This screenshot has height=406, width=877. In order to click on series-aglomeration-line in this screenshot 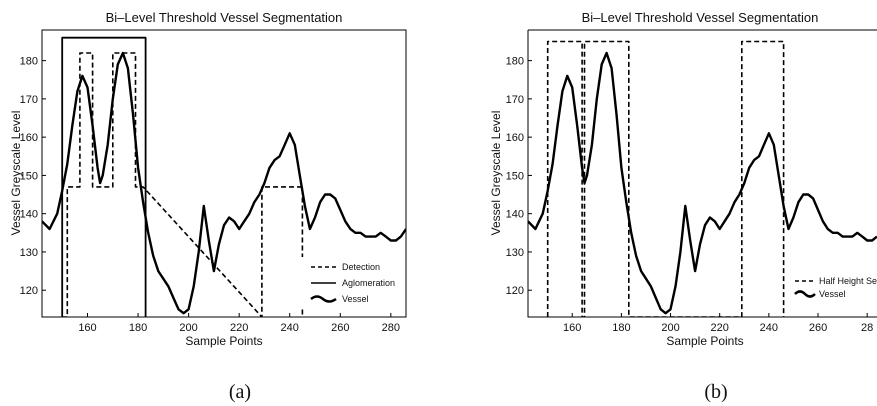, I will do `click(104, 176)`.